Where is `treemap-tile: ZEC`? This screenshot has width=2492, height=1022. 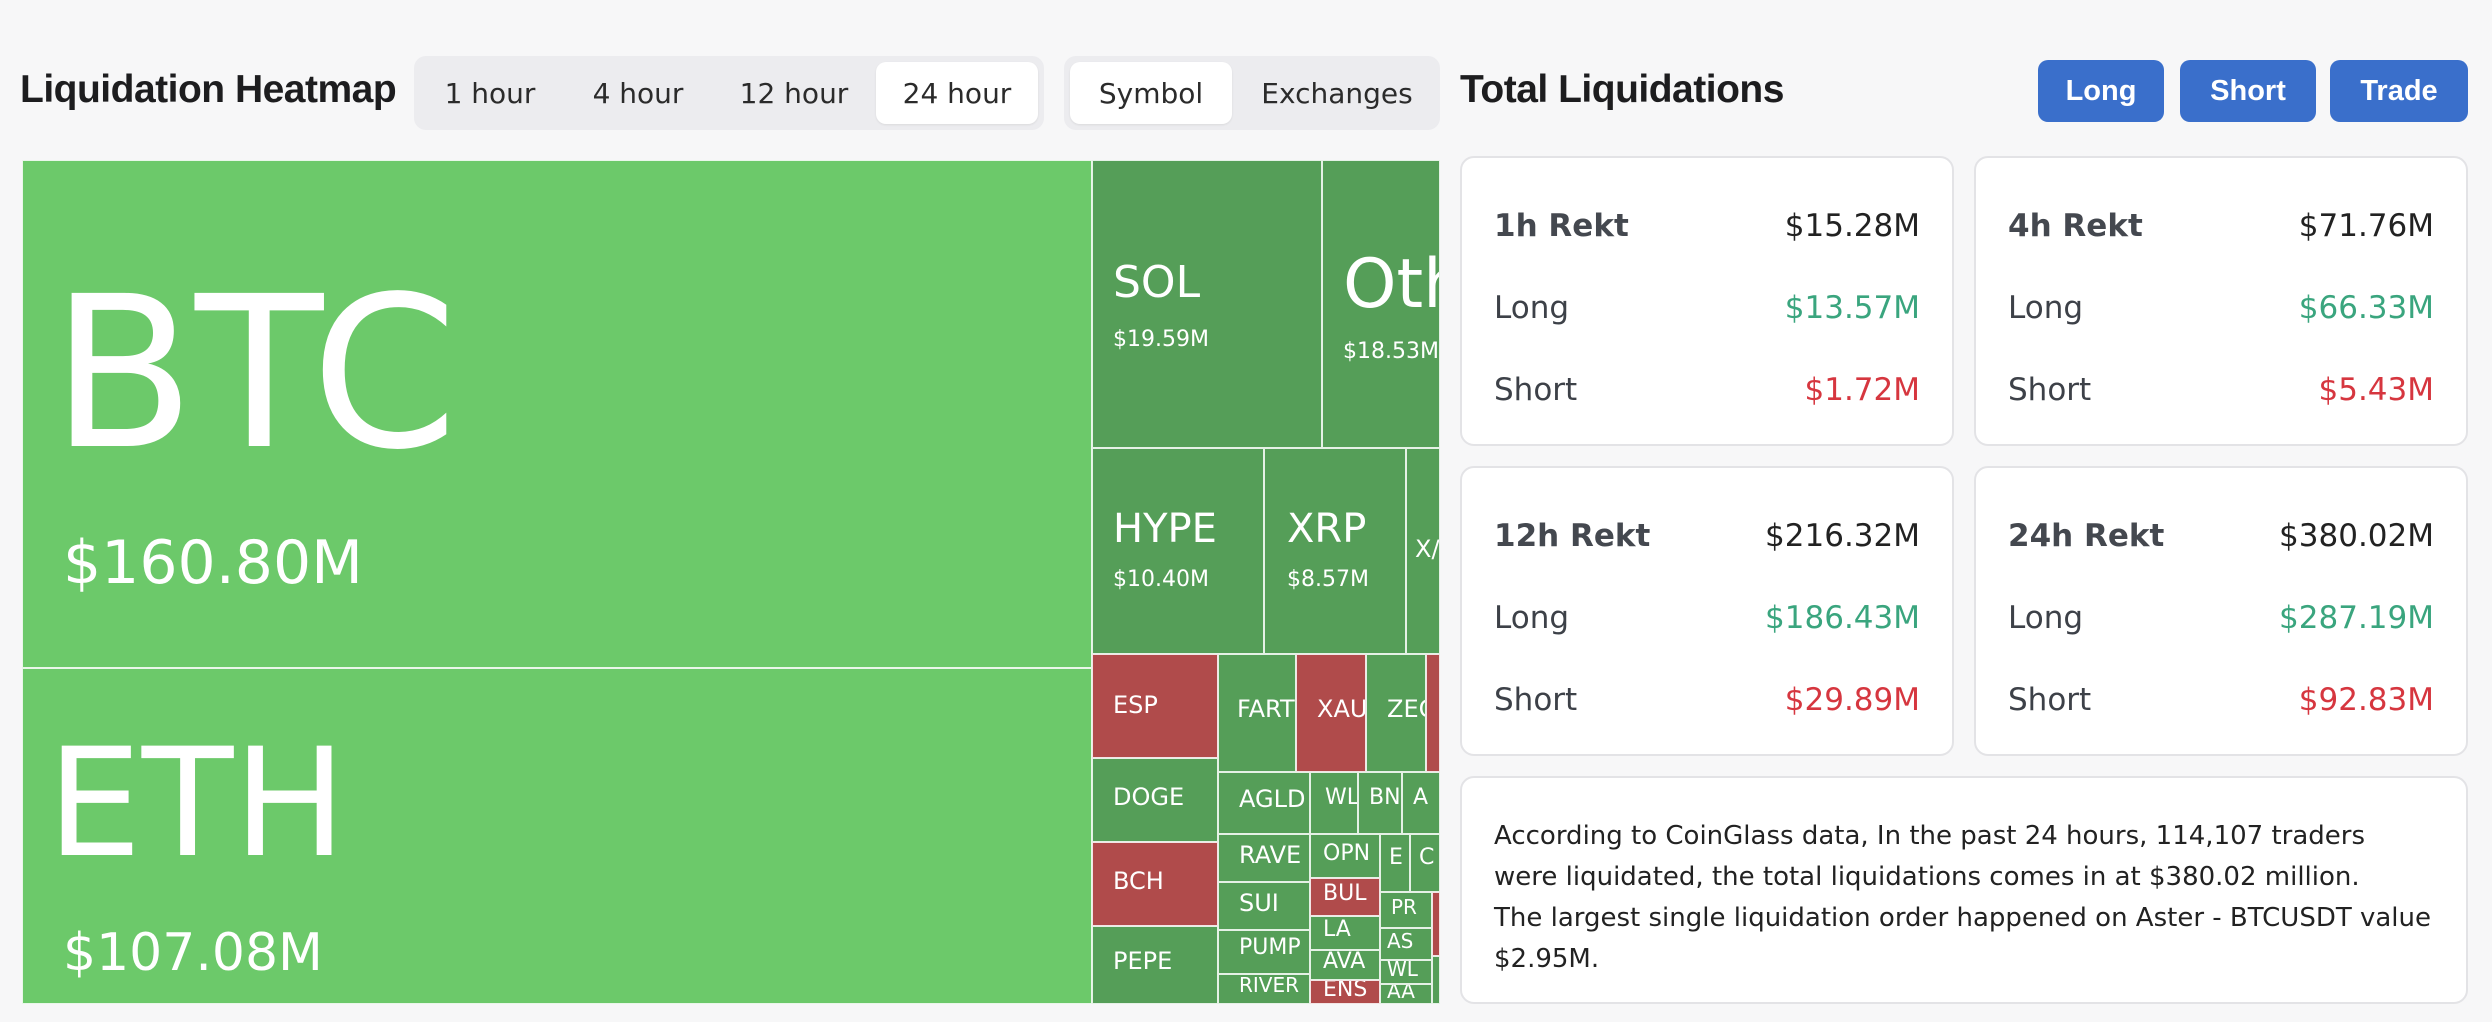 treemap-tile: ZEC is located at coordinates (1396, 713).